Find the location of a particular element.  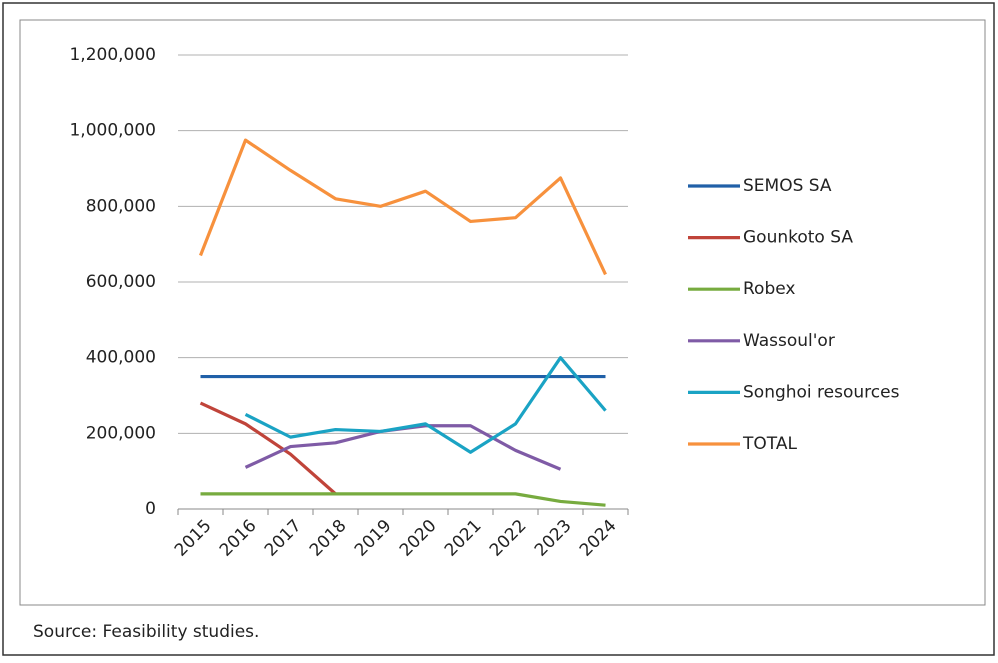

y-tick-label: 200,000 is located at coordinates (121, 433).